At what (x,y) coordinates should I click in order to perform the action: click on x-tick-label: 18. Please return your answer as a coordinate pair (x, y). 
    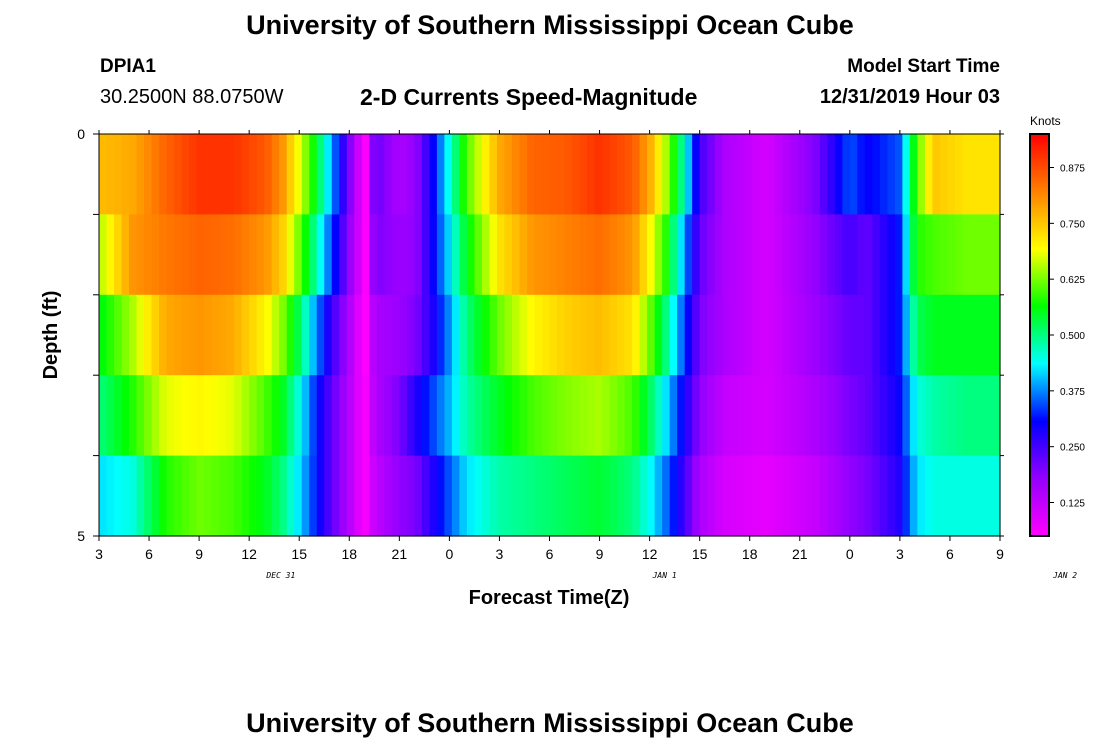
    Looking at the image, I should click on (750, 554).